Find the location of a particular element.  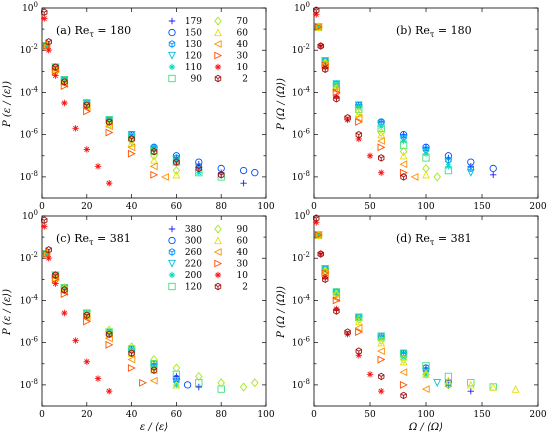

ylabel-d: P (Ω / ⟨Ω⟩) is located at coordinates (281, 312).